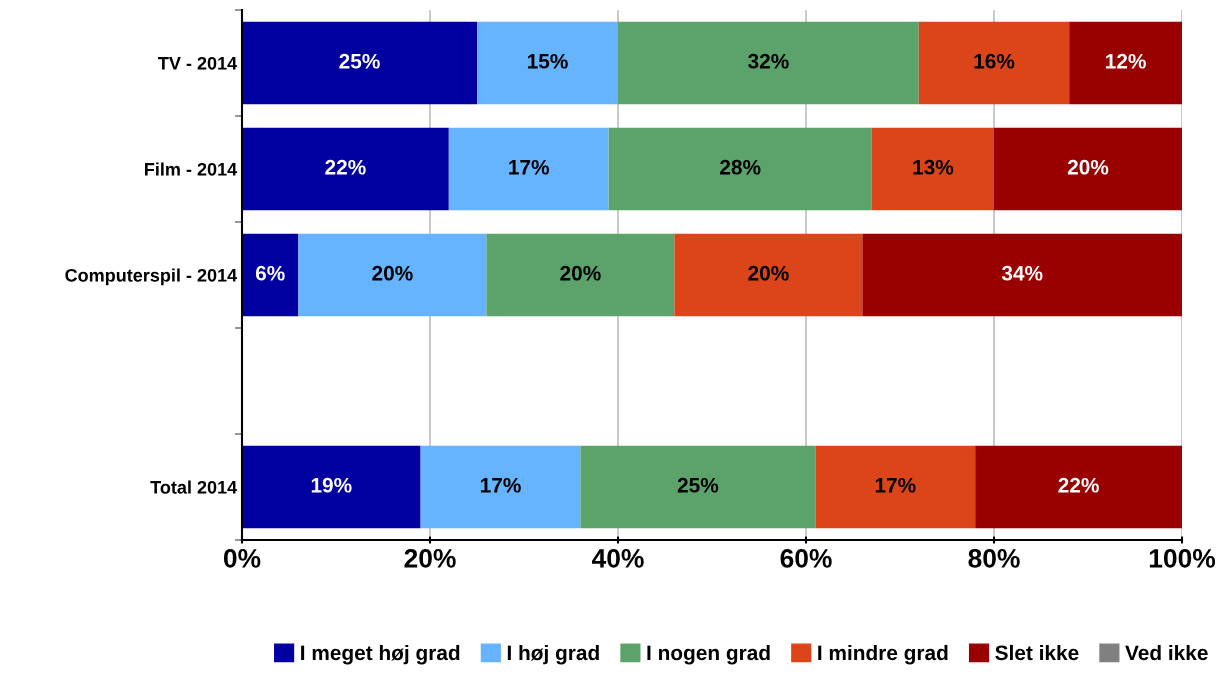 The width and height of the screenshot is (1223, 679). What do you see at coordinates (994, 558) in the screenshot?
I see `x-tick-label: 80%` at bounding box center [994, 558].